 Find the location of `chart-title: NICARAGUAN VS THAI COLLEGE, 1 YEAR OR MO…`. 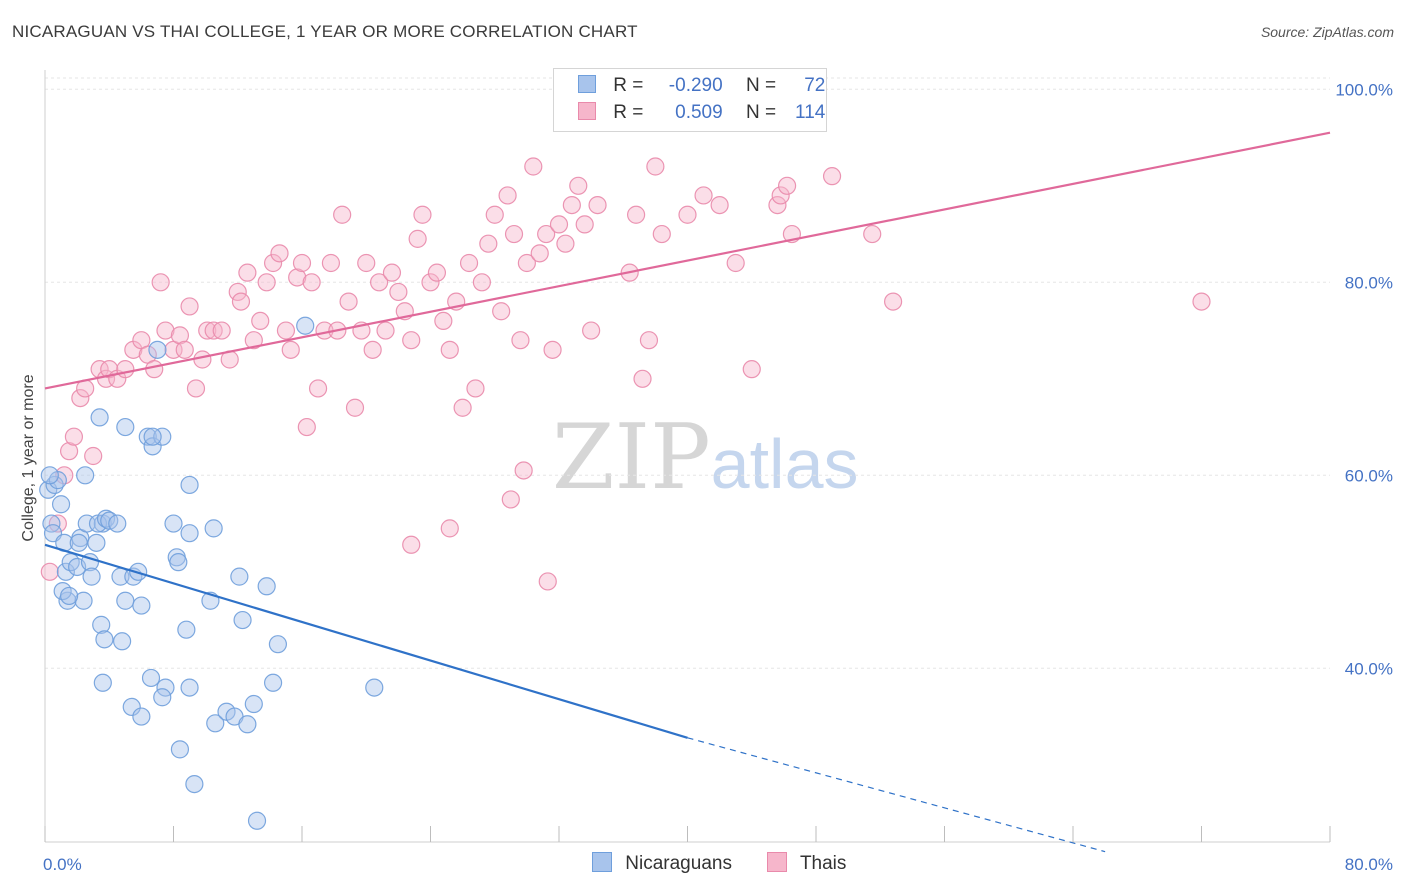

chart-title: NICARAGUAN VS THAI COLLEGE, 1 YEAR OR MO… is located at coordinates (325, 31).